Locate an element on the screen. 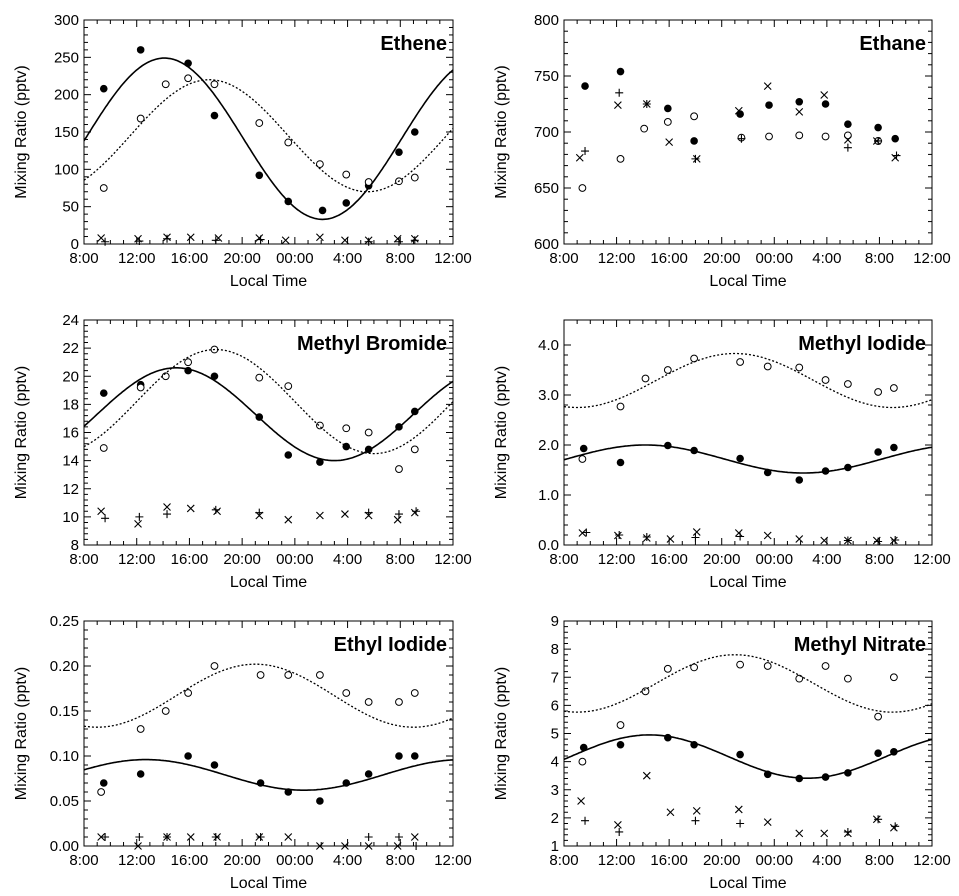 This screenshot has height=896, width=959. y-tick-label: 800 is located at coordinates (546, 20).